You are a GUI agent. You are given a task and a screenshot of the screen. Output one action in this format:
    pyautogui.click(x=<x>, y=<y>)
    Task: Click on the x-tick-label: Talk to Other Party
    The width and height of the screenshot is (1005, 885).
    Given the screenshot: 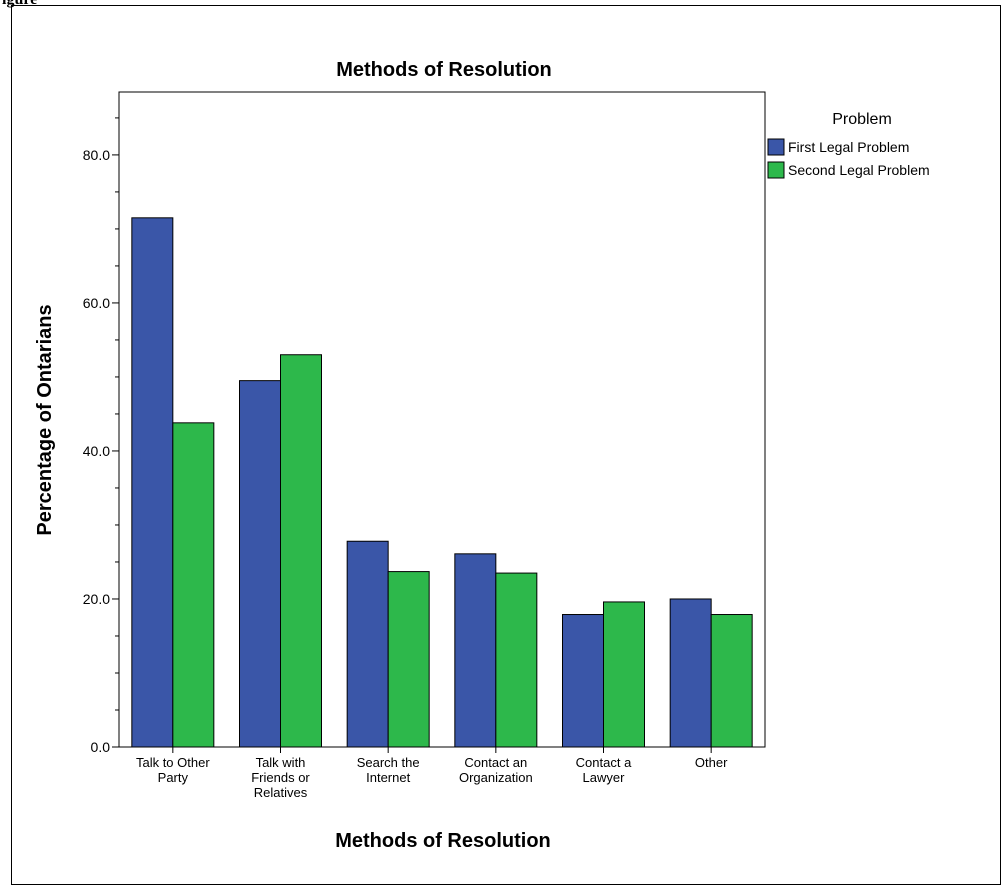 What is the action you would take?
    pyautogui.click(x=173, y=770)
    